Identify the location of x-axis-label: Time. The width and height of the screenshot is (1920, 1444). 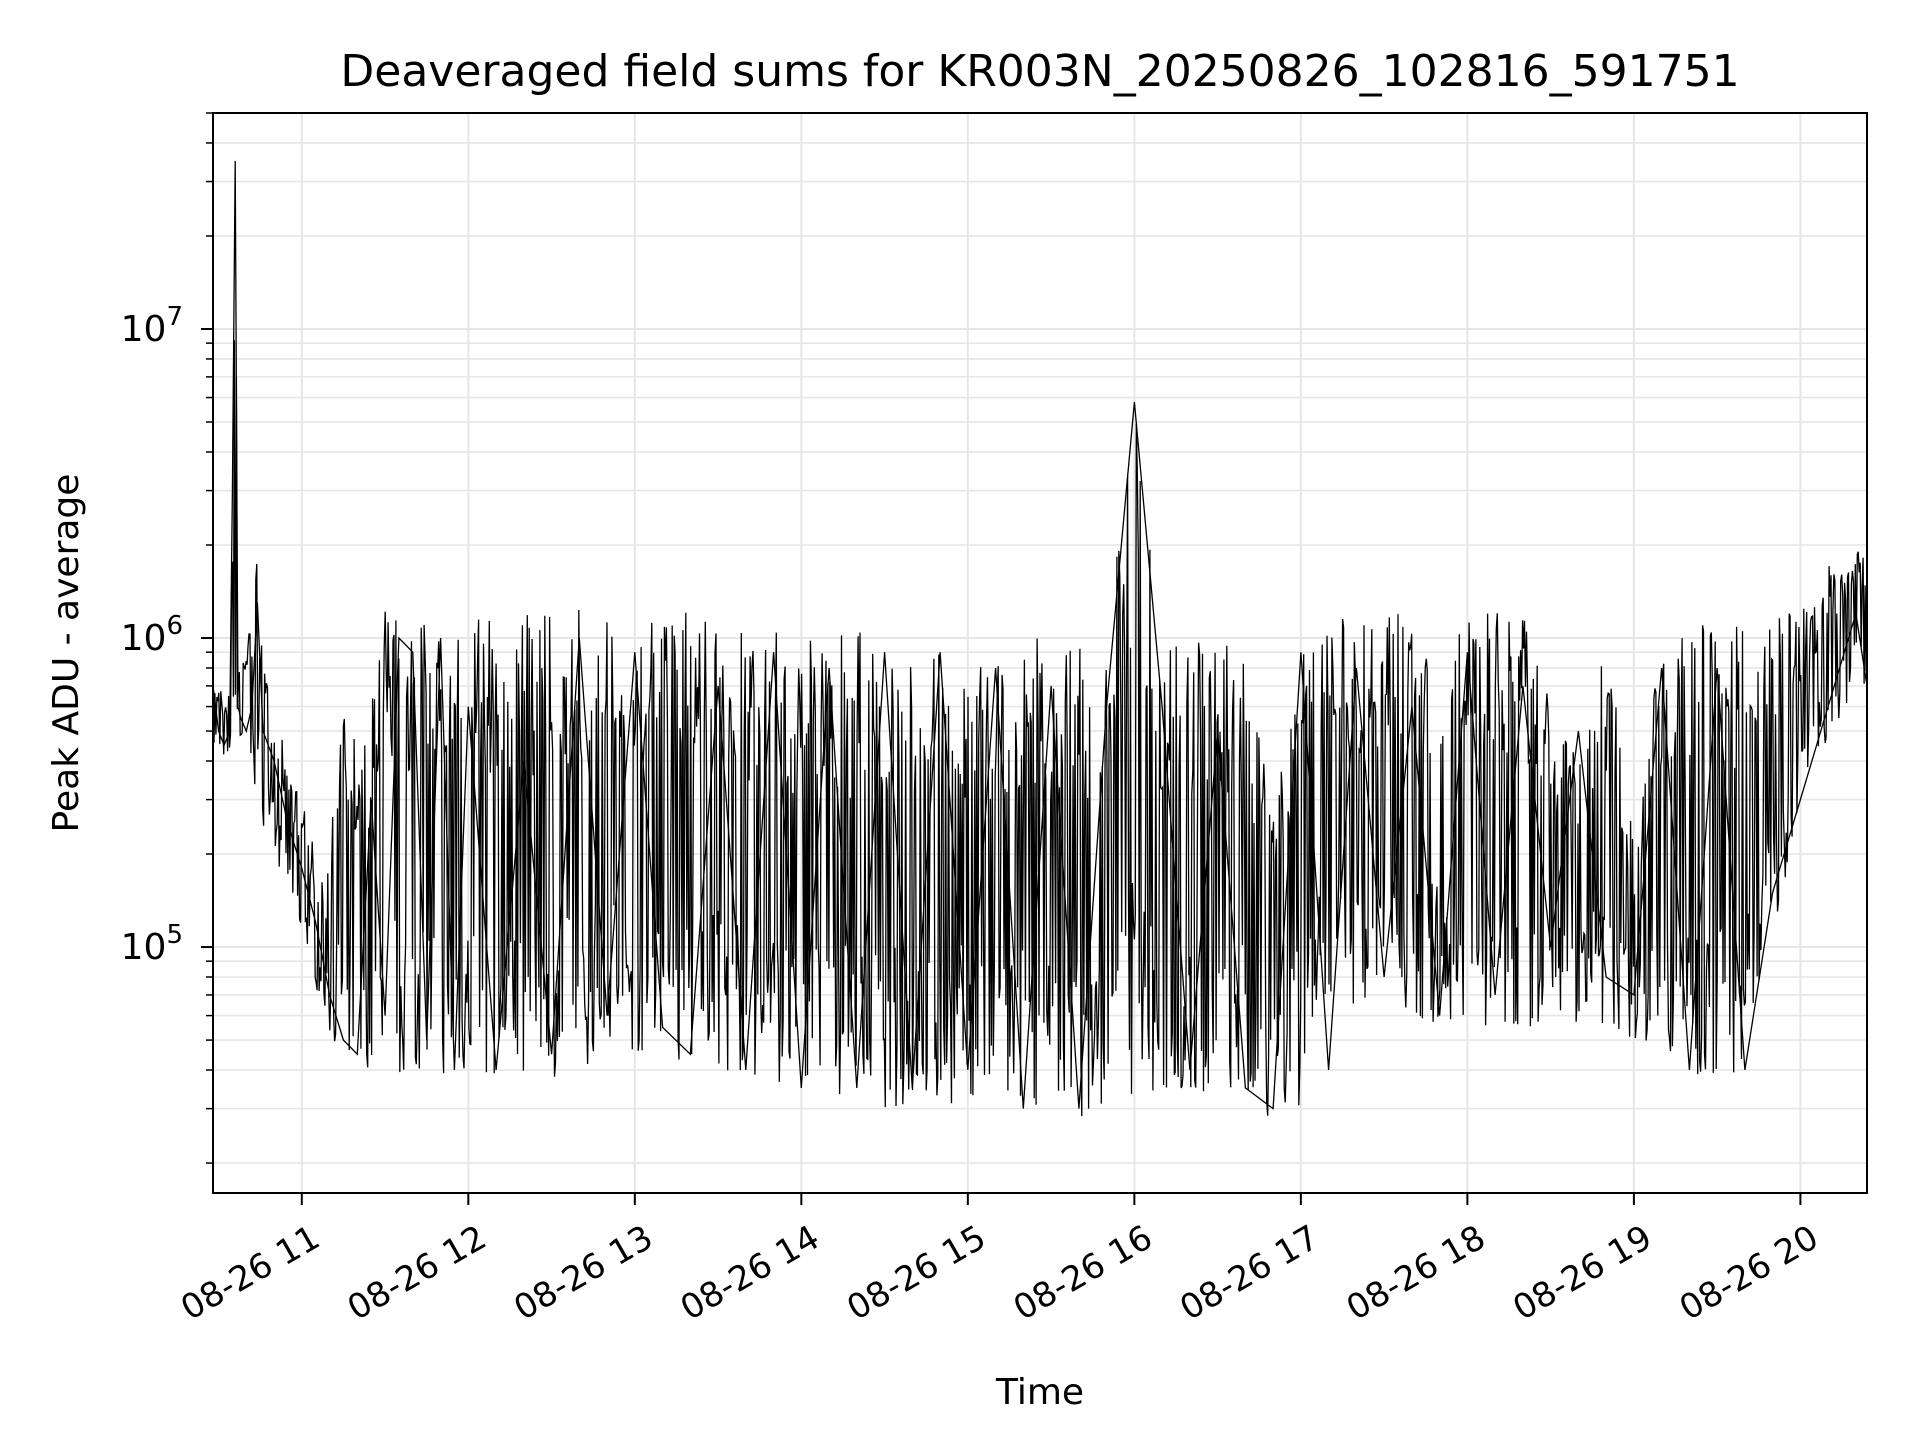
(1039, 1392).